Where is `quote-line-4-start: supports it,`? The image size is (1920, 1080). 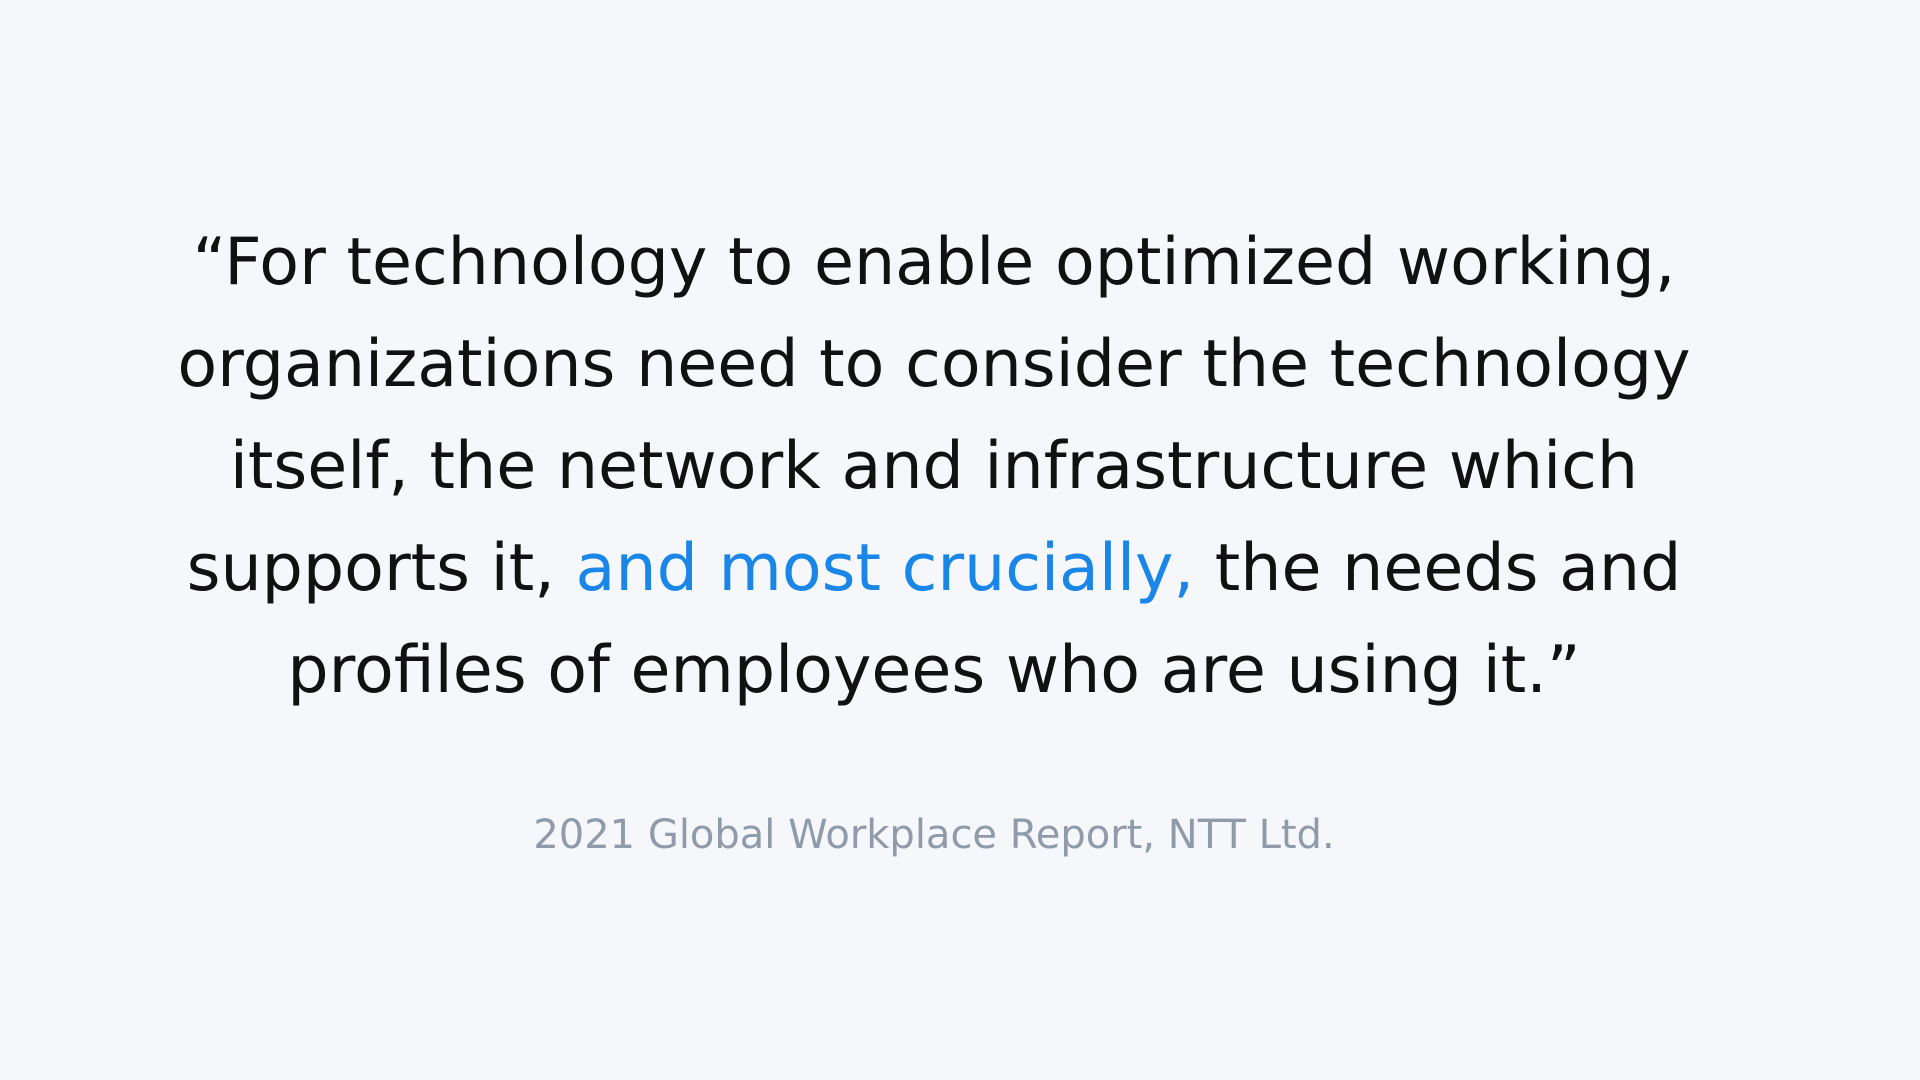 quote-line-4-start: supports it, is located at coordinates (381, 568).